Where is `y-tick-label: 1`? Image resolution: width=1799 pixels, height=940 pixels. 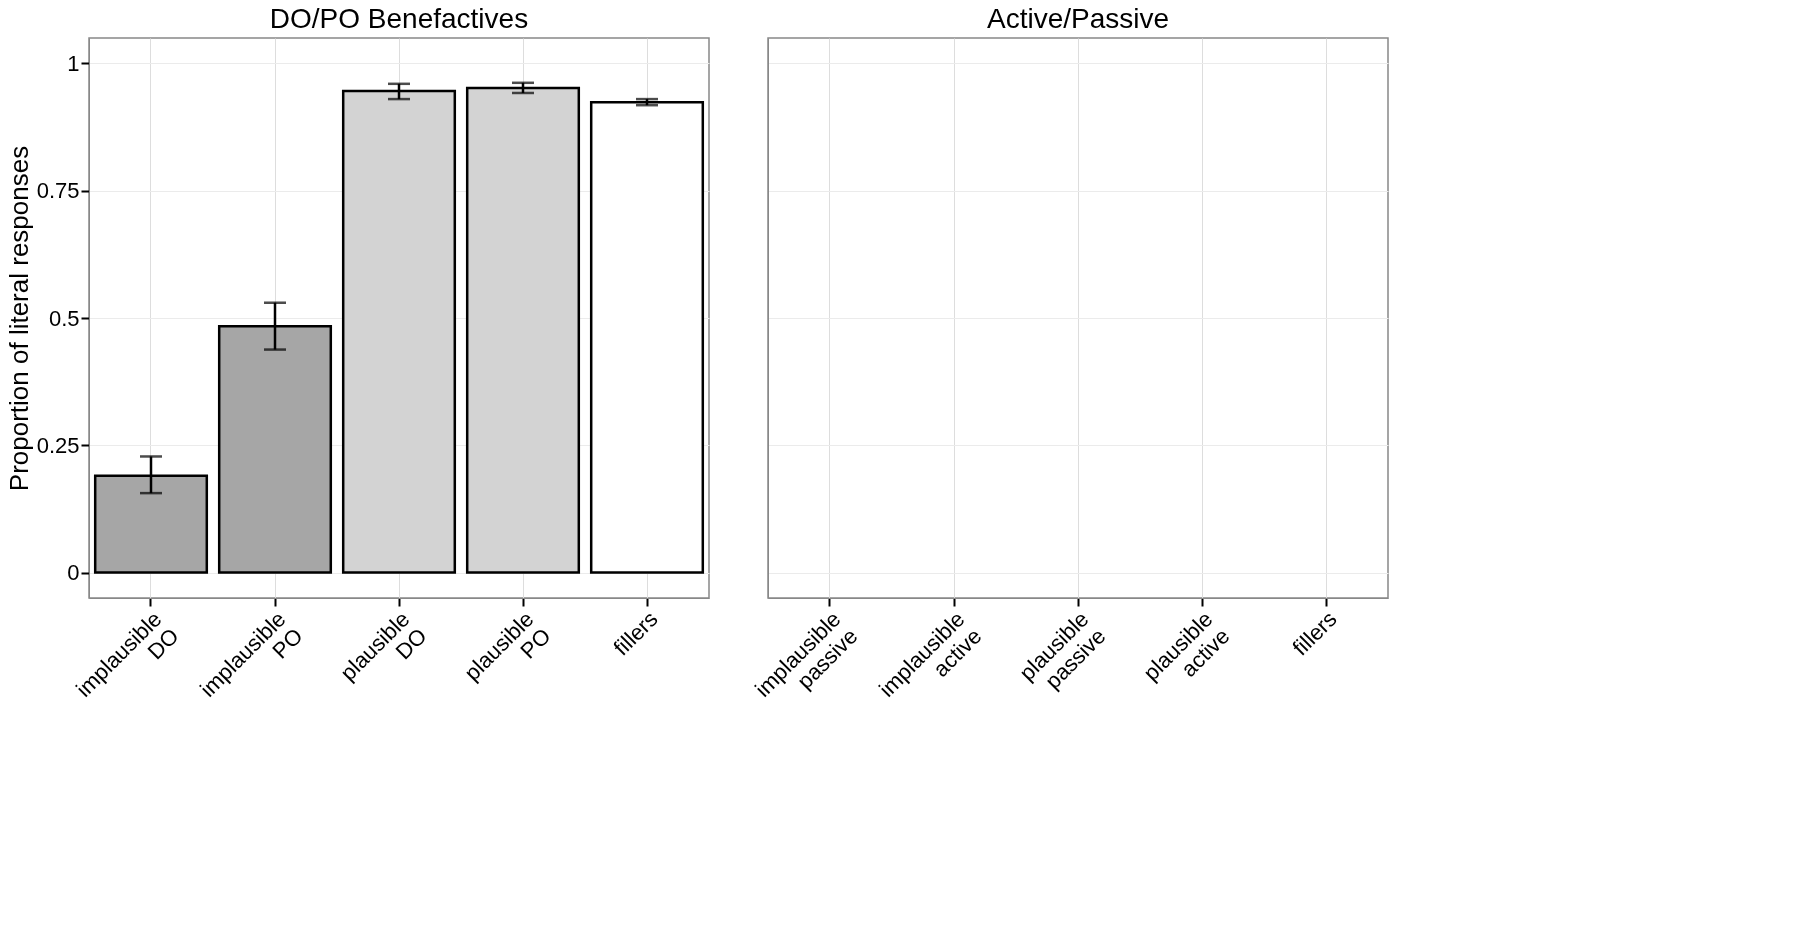 y-tick-label: 1 is located at coordinates (73, 63).